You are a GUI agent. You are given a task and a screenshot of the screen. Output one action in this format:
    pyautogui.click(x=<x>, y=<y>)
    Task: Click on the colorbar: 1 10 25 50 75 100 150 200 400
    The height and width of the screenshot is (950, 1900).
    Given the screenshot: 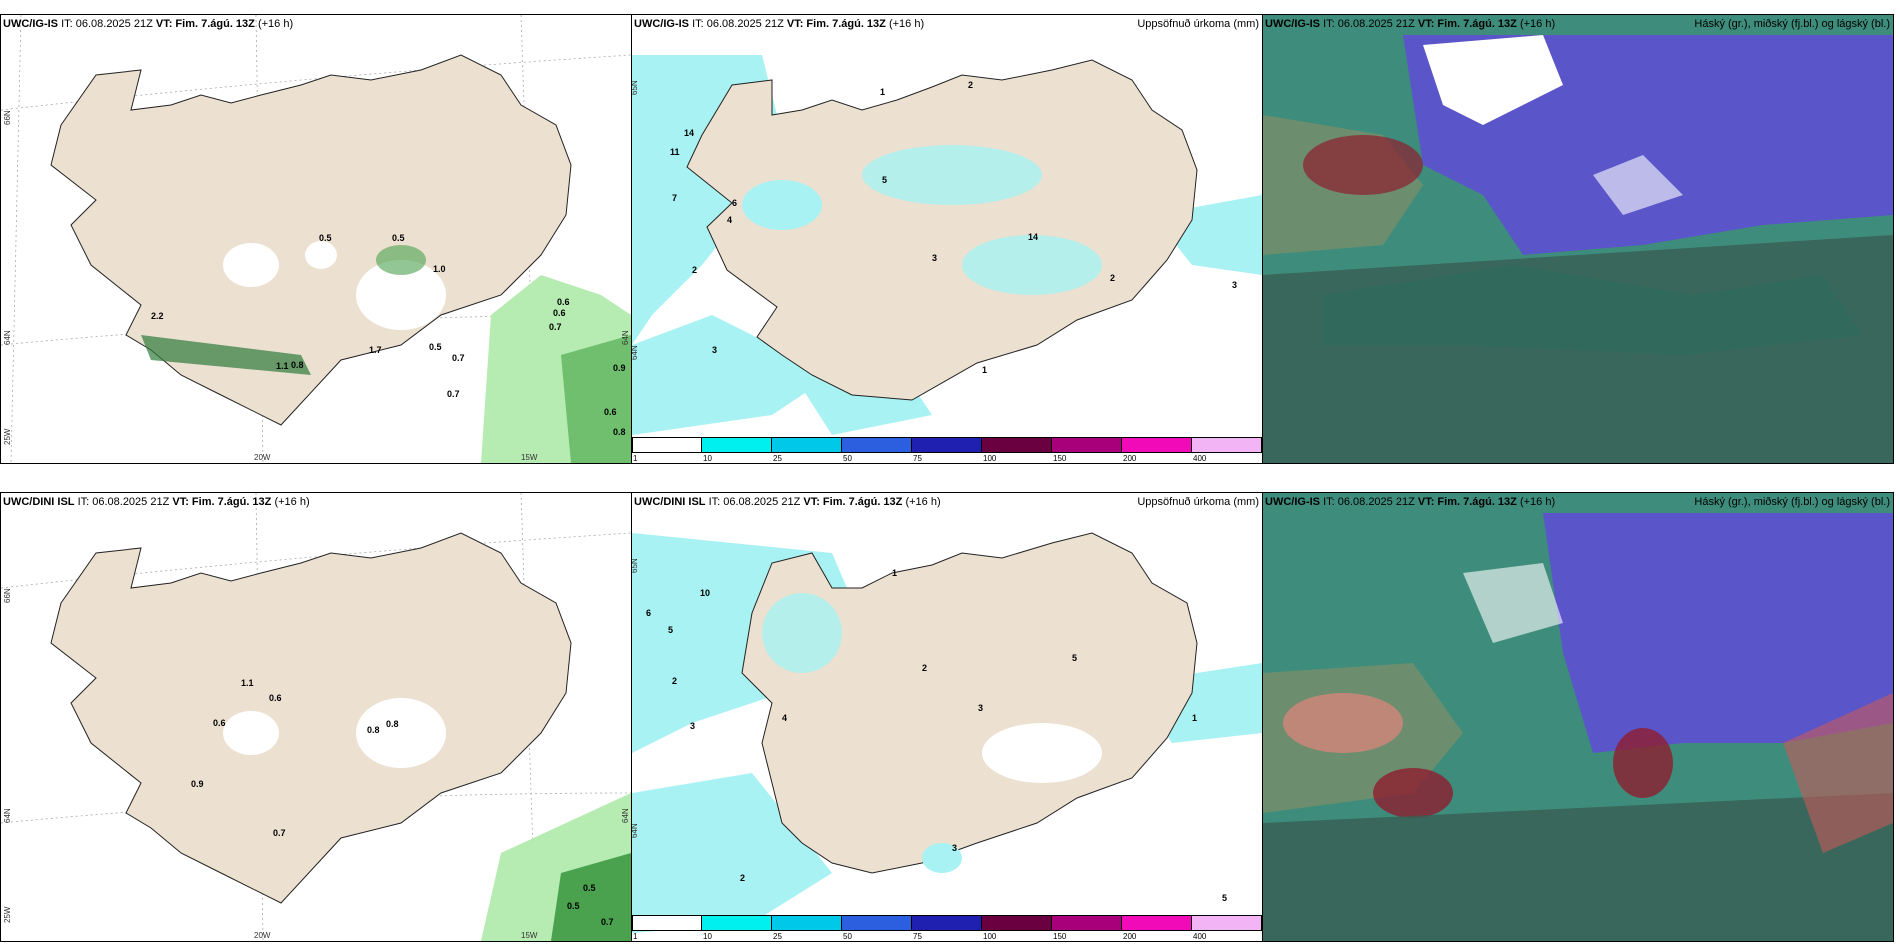 What is the action you would take?
    pyautogui.click(x=947, y=928)
    